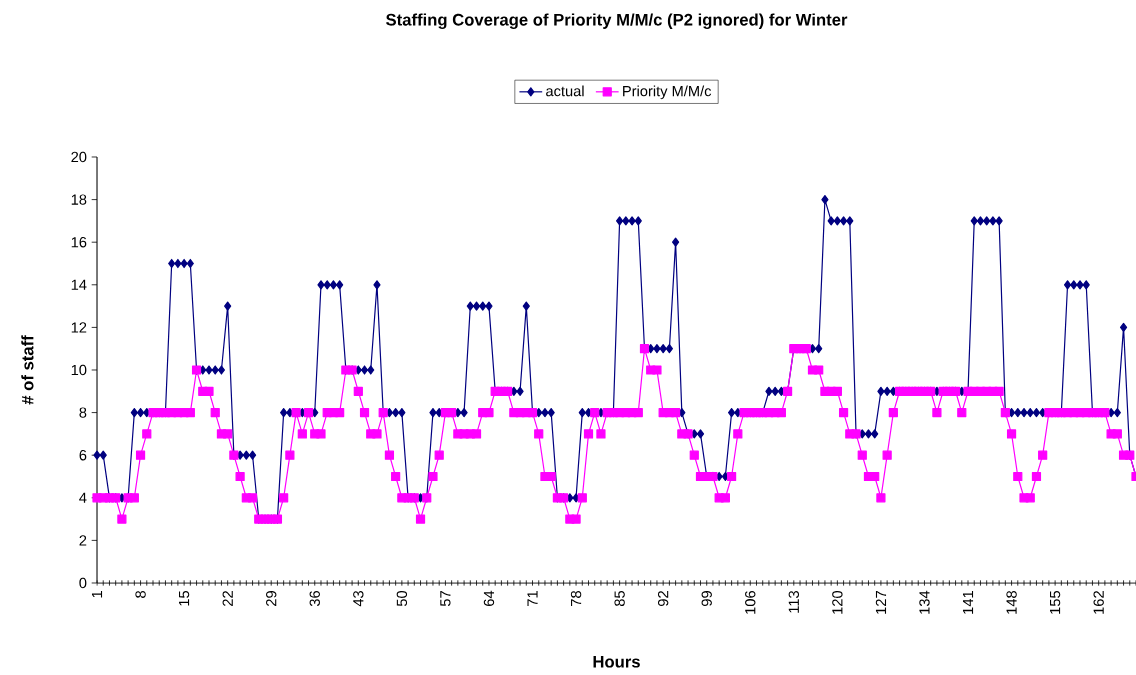 This screenshot has height=675, width=1136. What do you see at coordinates (83, 412) in the screenshot?
I see `y-tick-label: 8` at bounding box center [83, 412].